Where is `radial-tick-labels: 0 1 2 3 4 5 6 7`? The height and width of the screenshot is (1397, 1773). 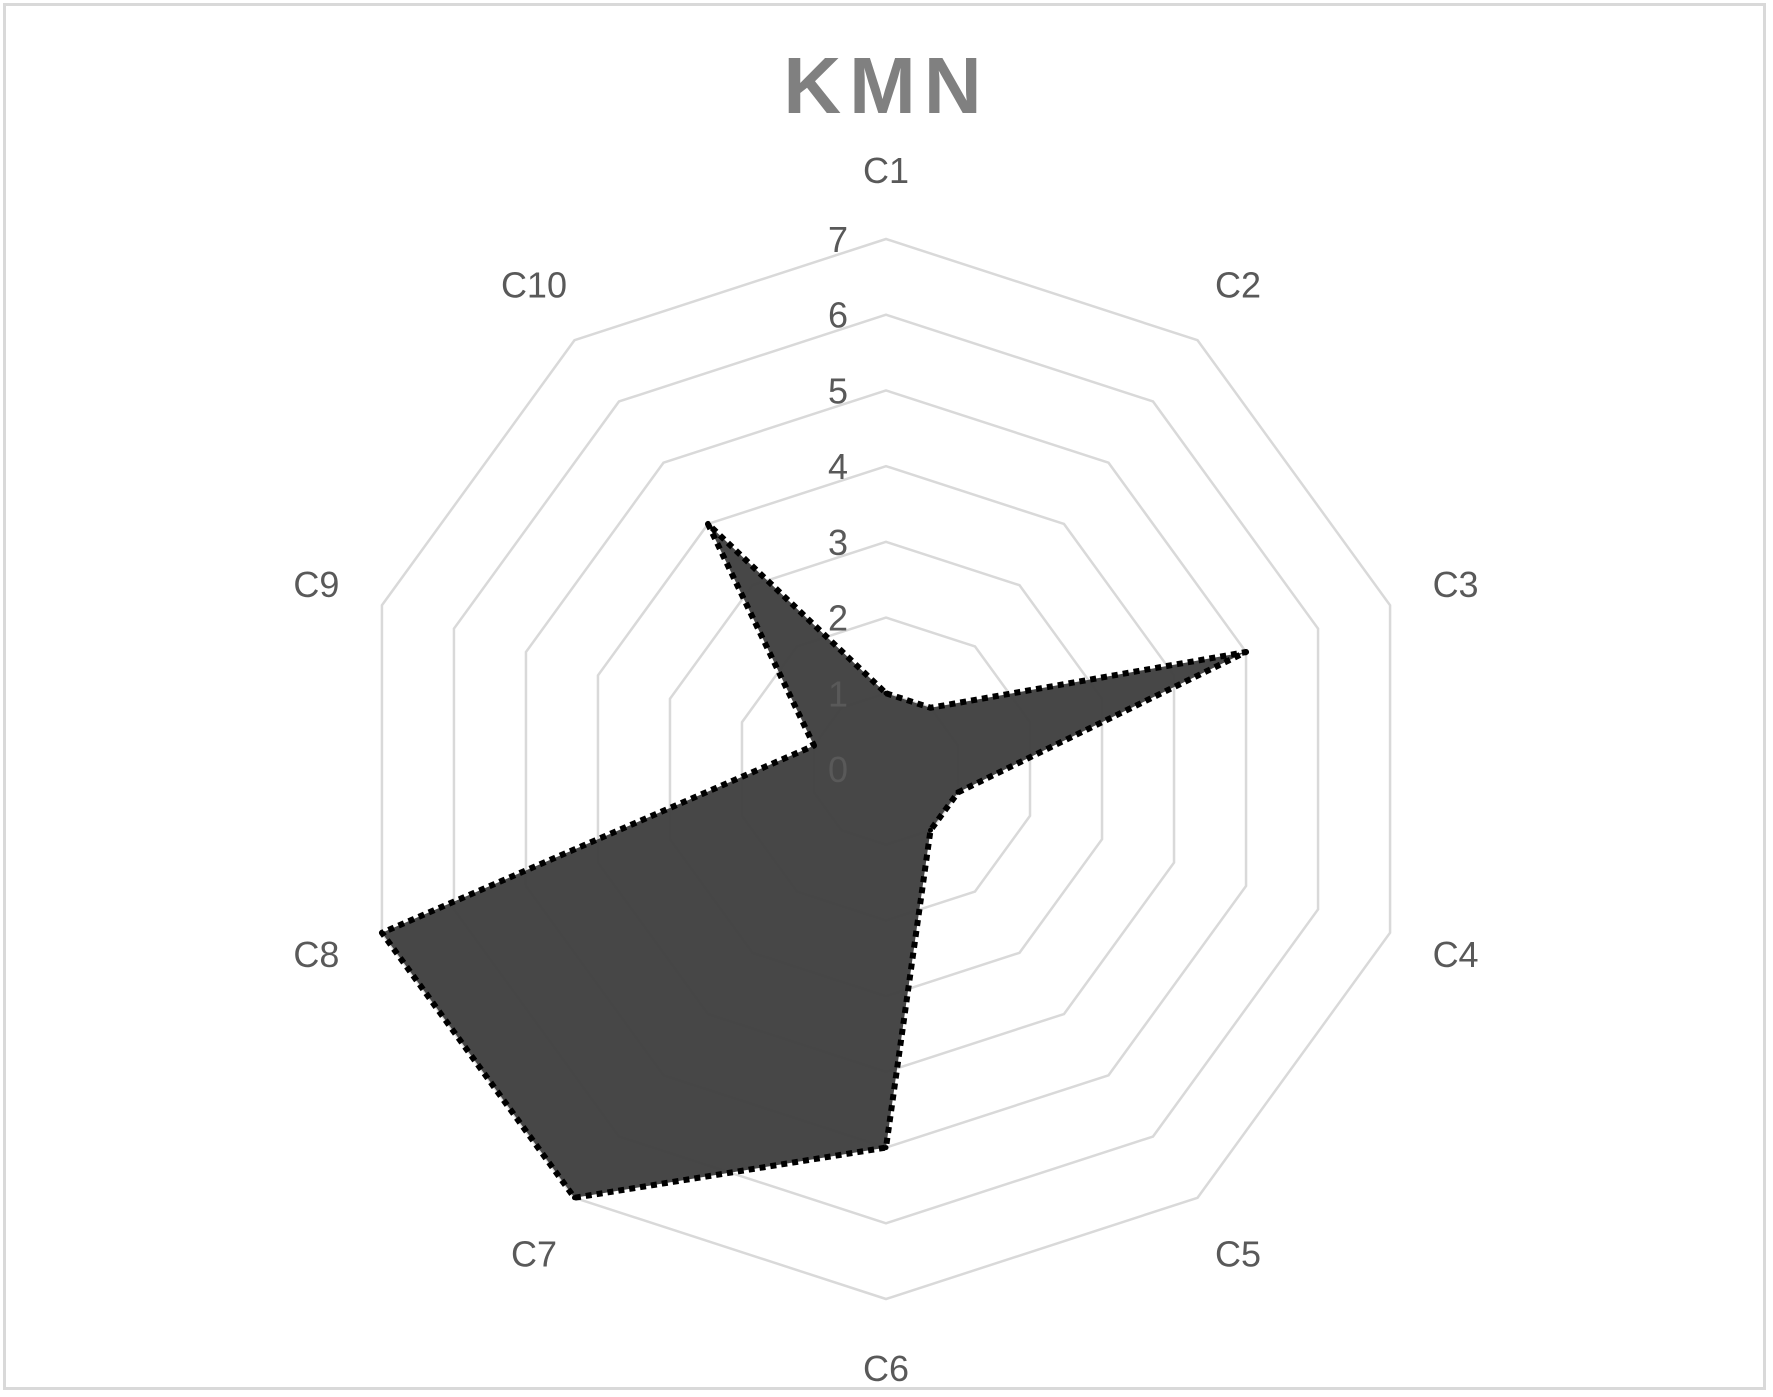 radial-tick-labels: 0 1 2 3 4 5 6 7 is located at coordinates (838, 504).